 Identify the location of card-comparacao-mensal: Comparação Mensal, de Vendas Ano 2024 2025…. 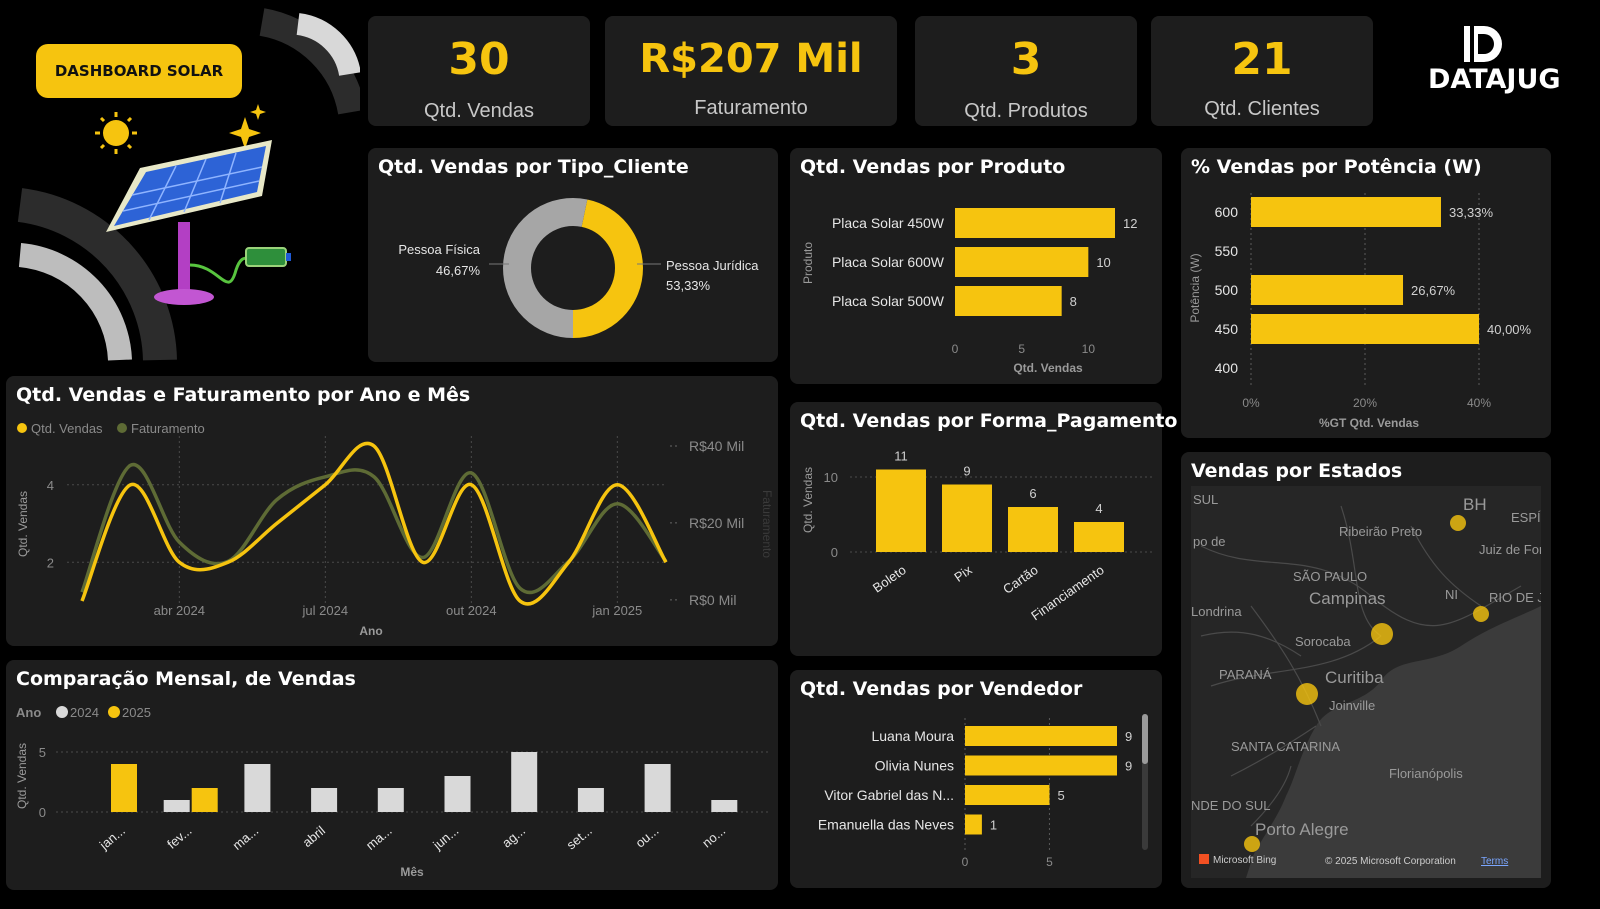
(392, 775).